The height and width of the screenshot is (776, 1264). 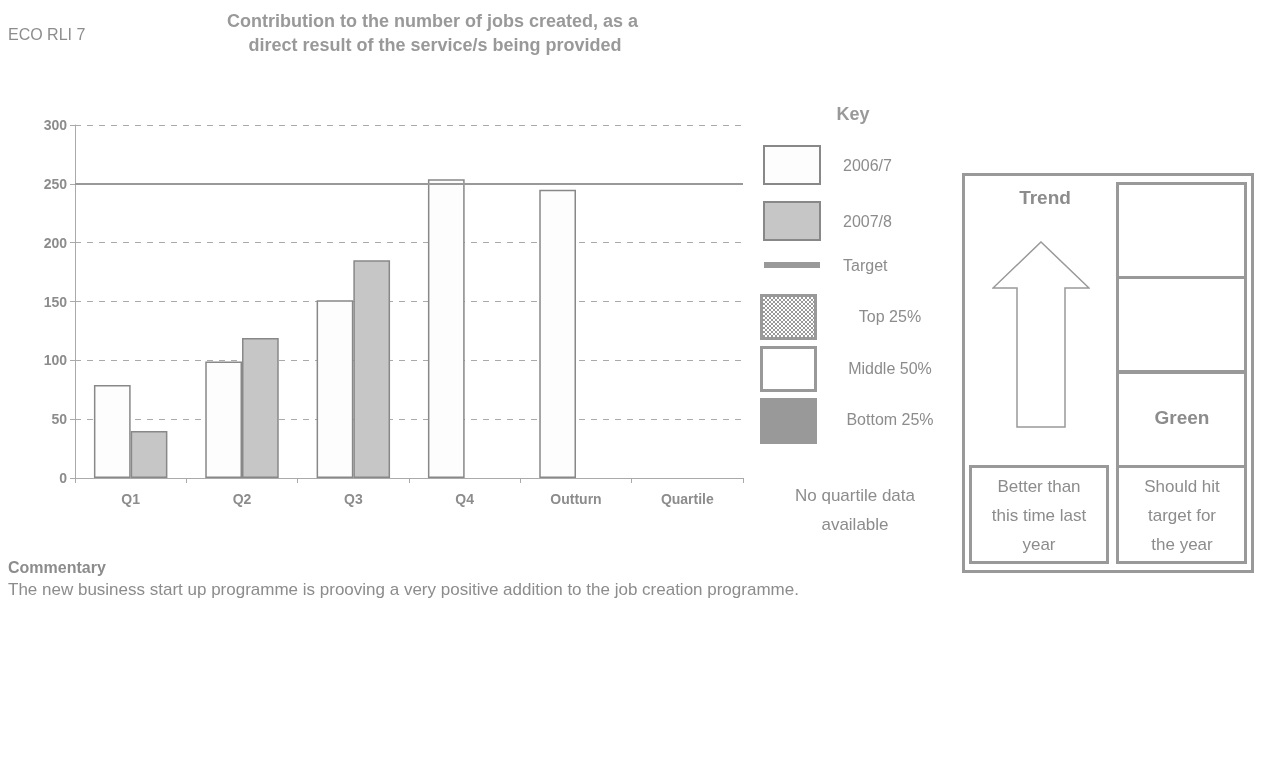 I want to click on legend-label: Target, so click(x=866, y=265).